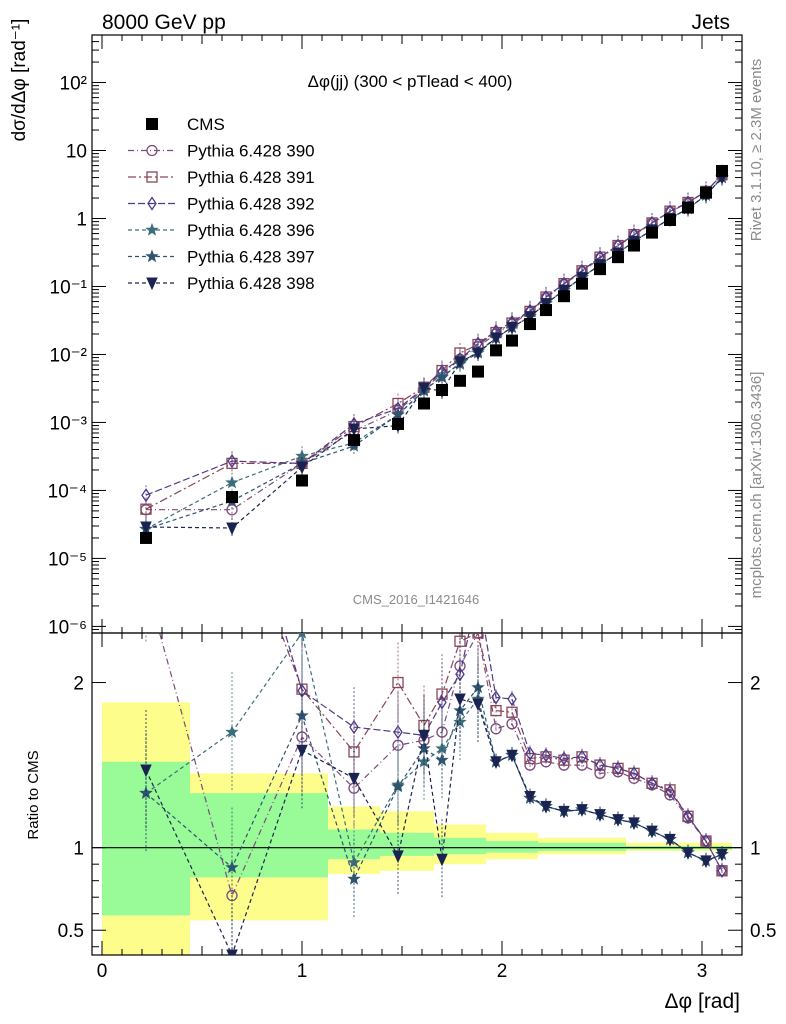 Image resolution: width=786 pixels, height=1024 pixels. I want to click on x-axis-label: Δφ [rad], so click(703, 1001).